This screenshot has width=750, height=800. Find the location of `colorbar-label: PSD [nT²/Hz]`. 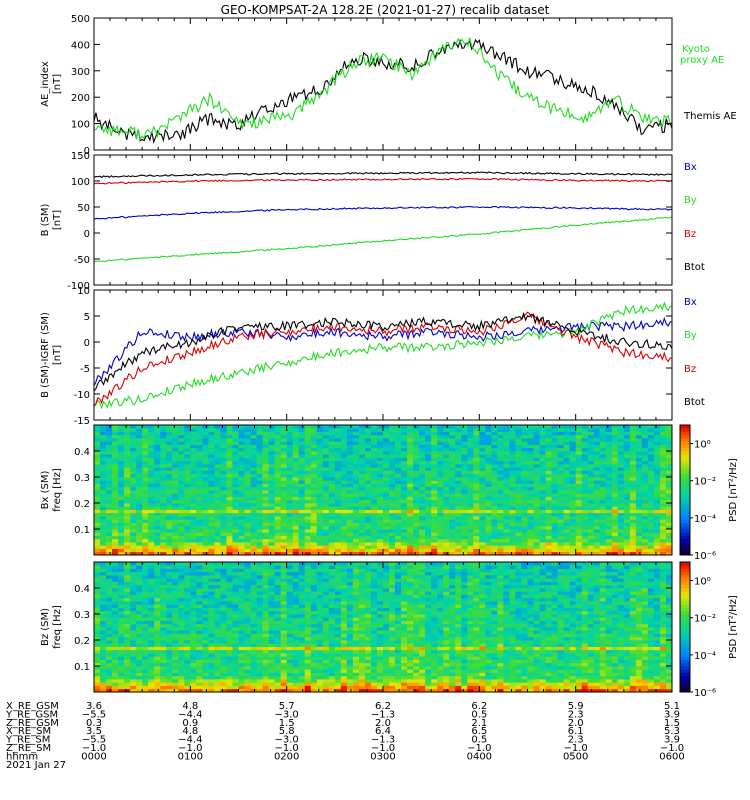

colorbar-label: PSD [nT²/Hz] is located at coordinates (733, 490).